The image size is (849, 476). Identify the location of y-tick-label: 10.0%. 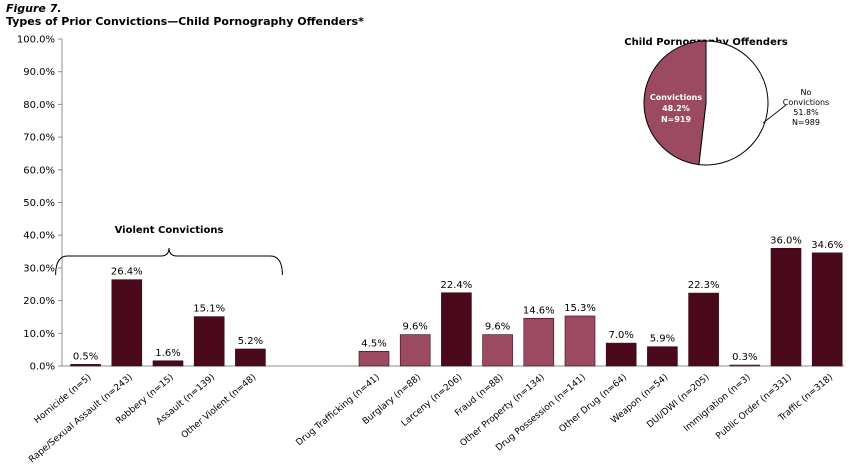
(39, 334).